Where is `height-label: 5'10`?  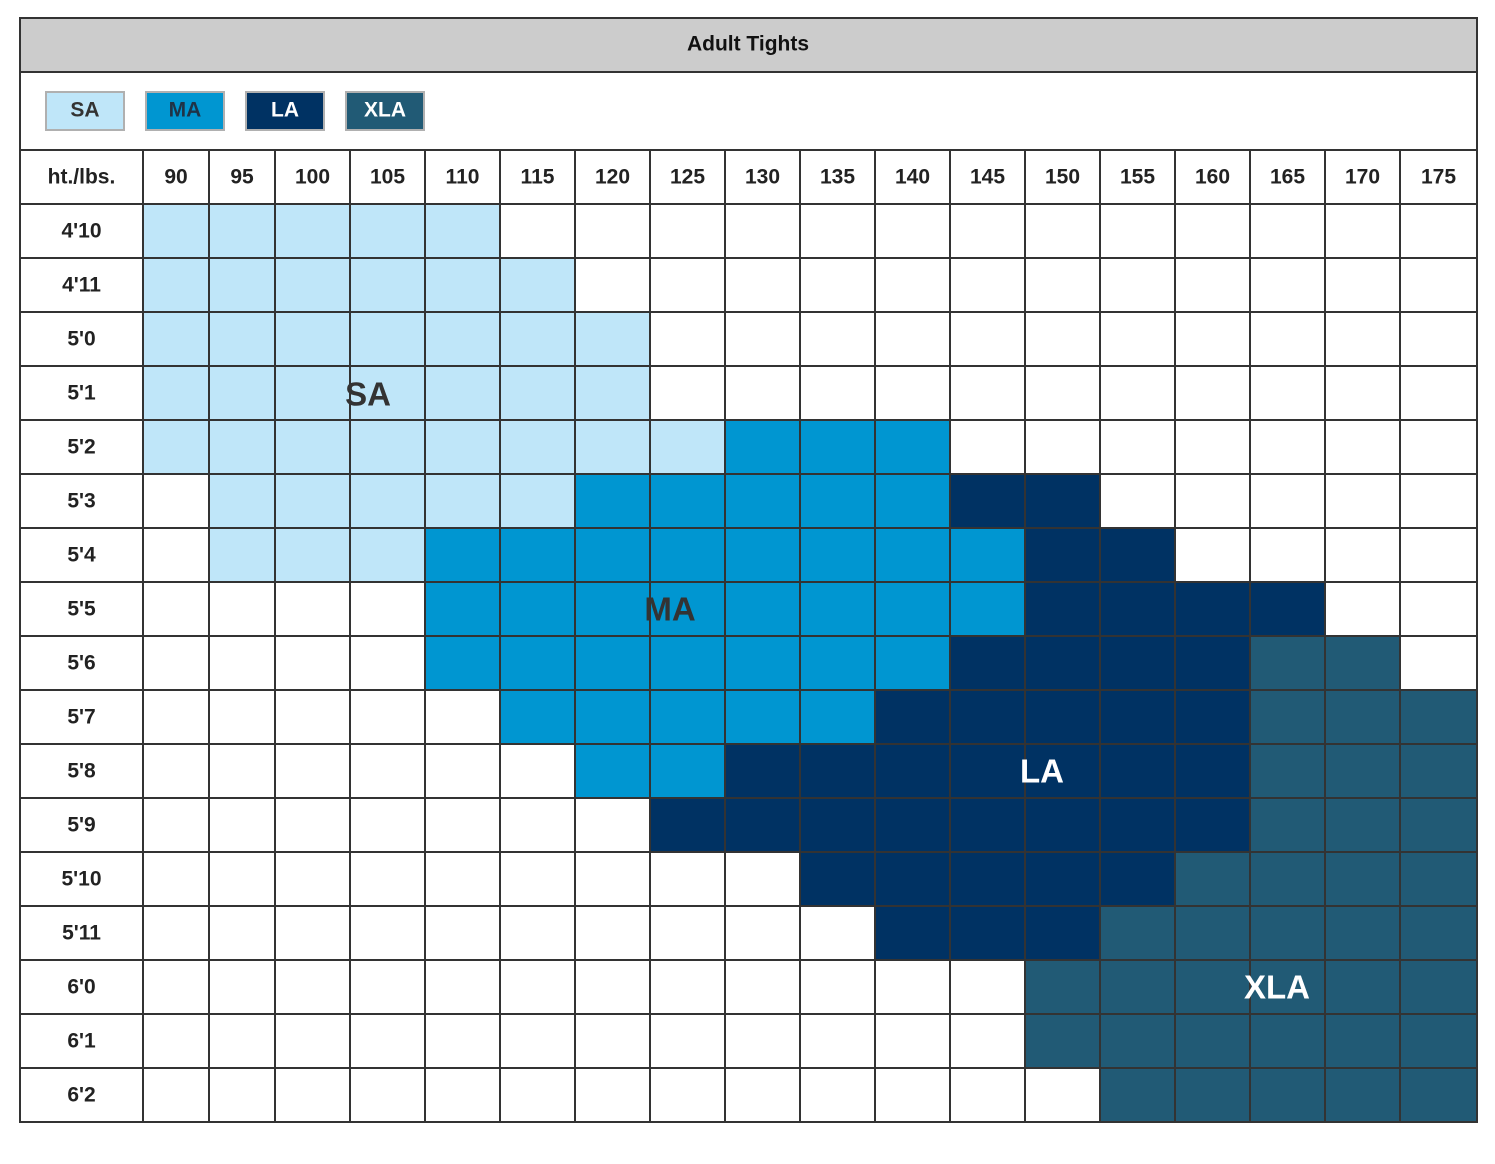 height-label: 5'10 is located at coordinates (81, 879).